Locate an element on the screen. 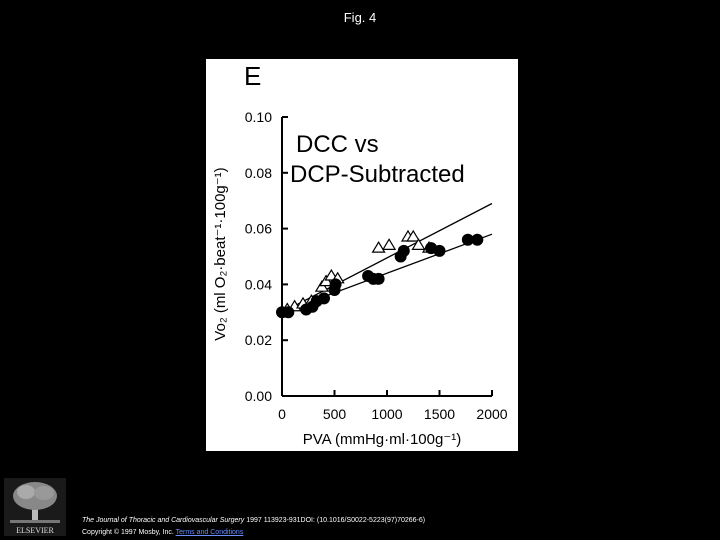  y-tick-label: 0.00 is located at coordinates (258, 396).